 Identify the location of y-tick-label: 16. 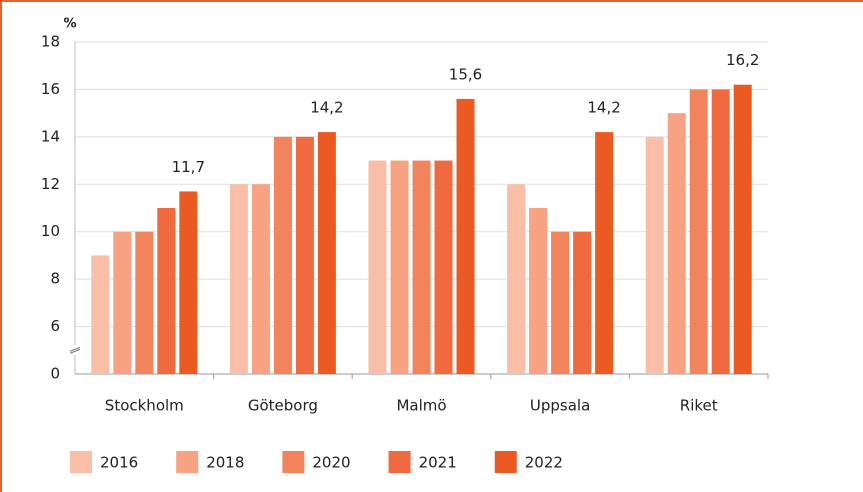
(50, 89).